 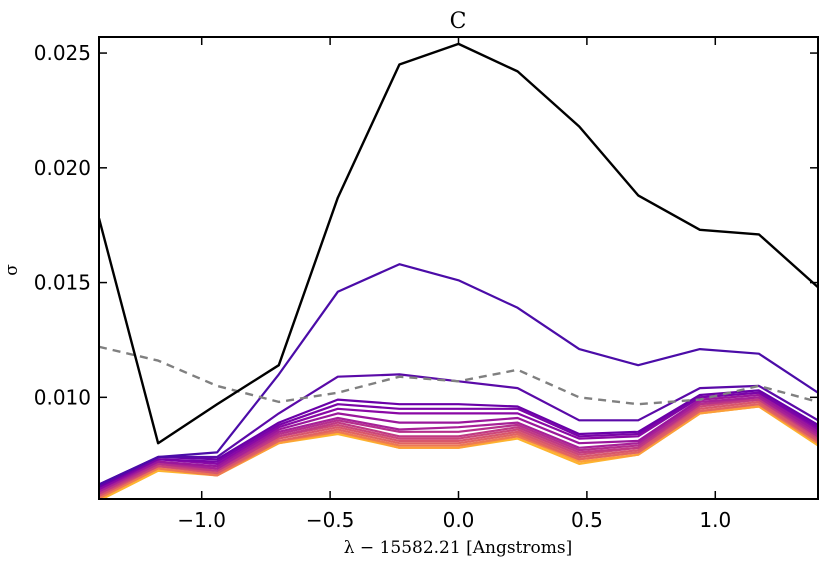 What do you see at coordinates (459, 520) in the screenshot?
I see `x-tick-label: 0.0` at bounding box center [459, 520].